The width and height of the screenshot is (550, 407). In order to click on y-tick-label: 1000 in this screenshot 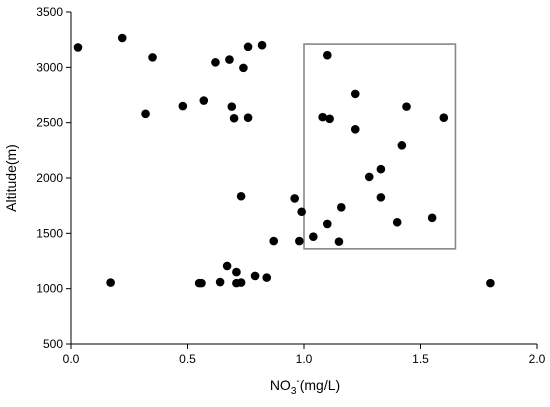, I will do `click(49, 289)`.